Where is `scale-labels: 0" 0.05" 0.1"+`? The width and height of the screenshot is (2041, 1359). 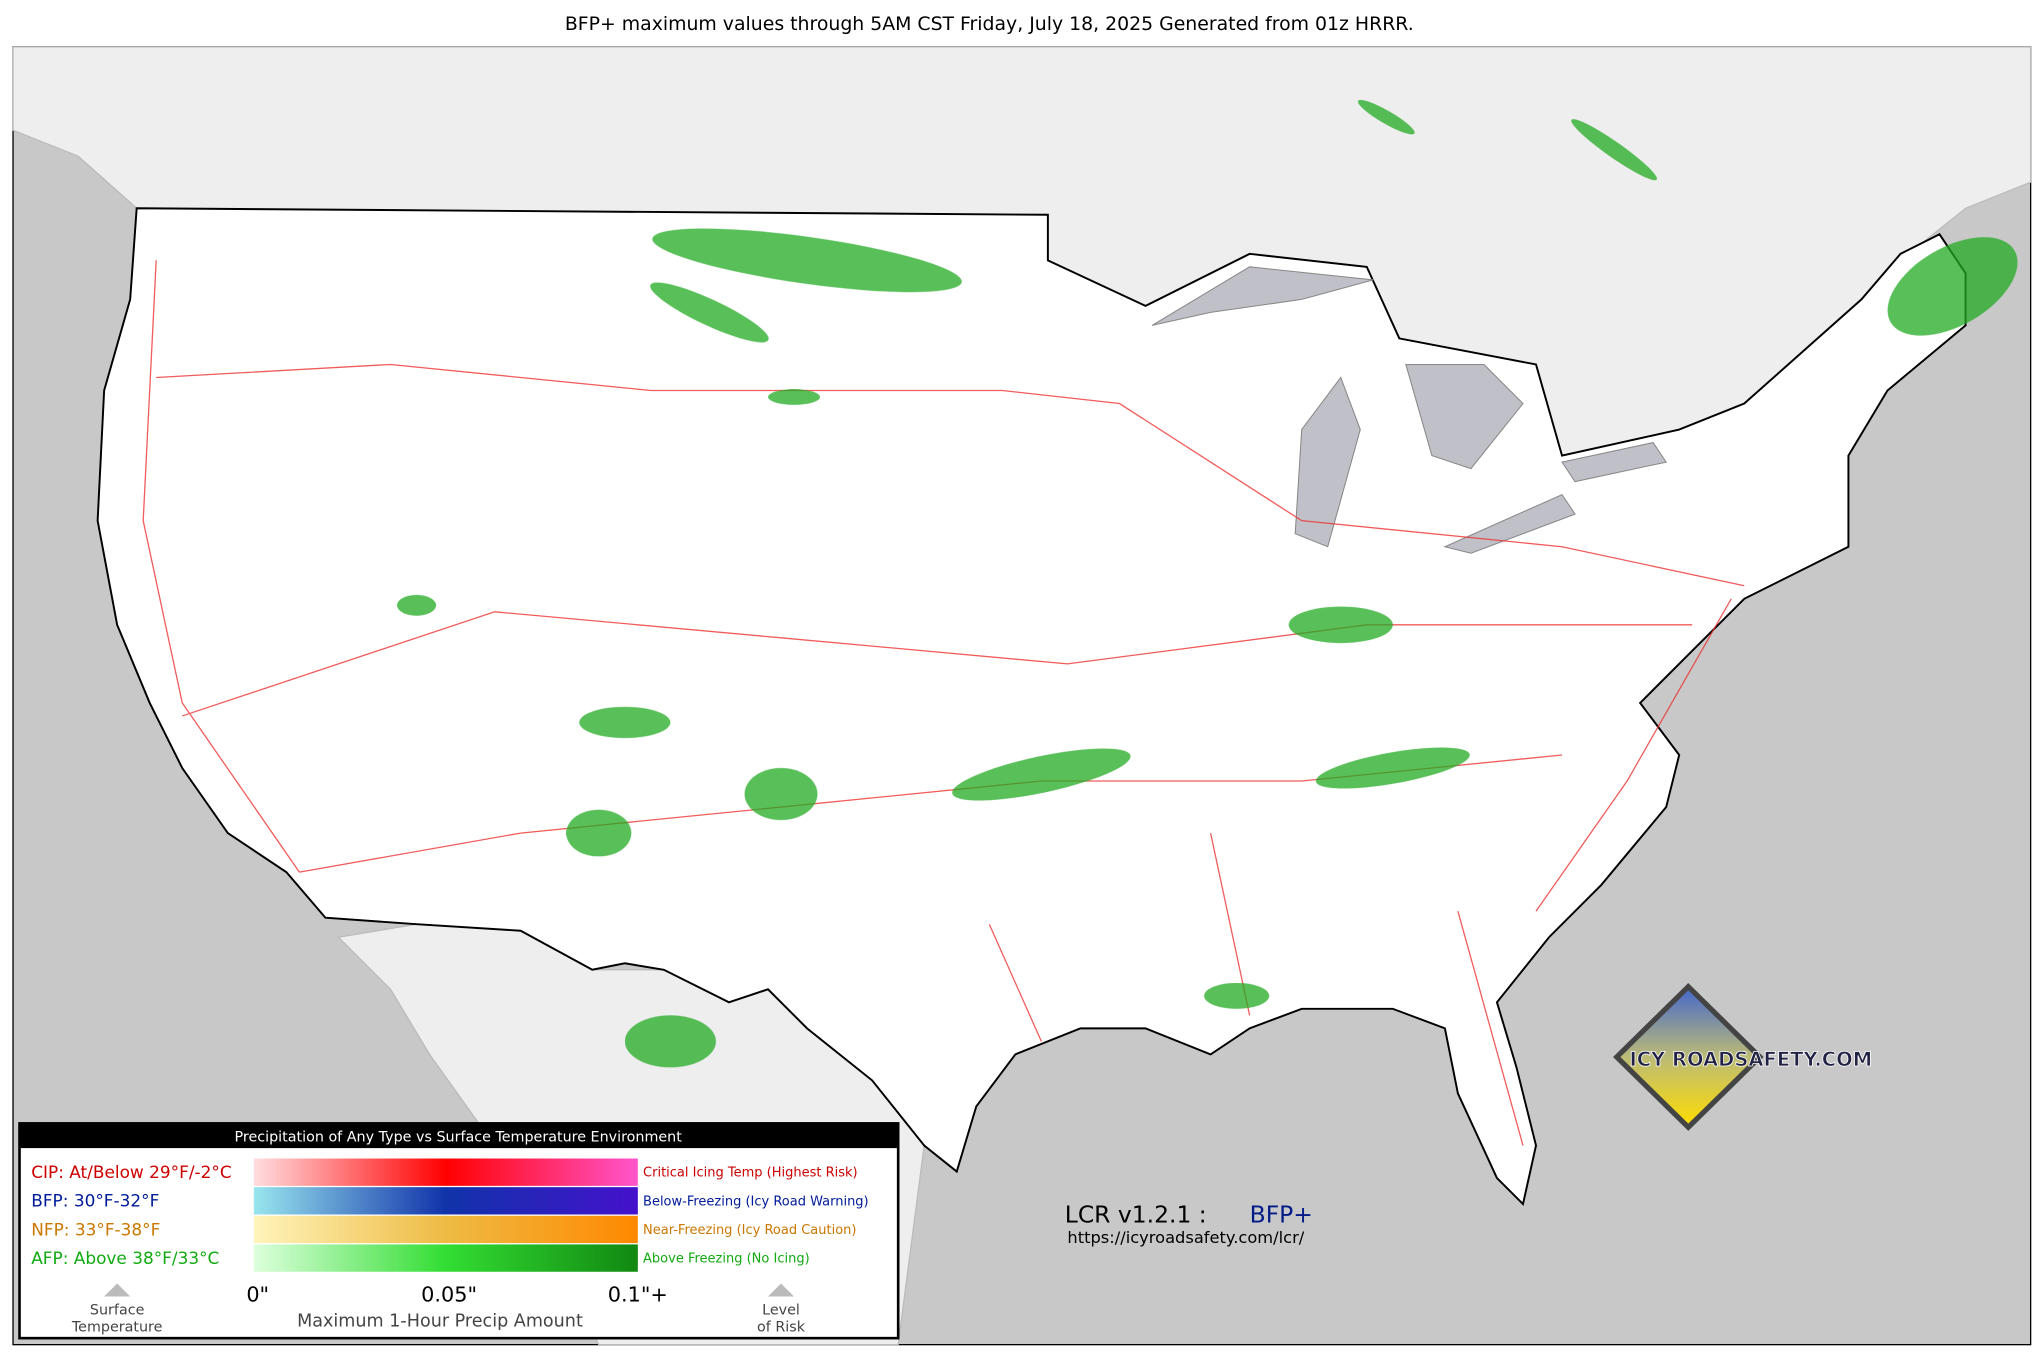 scale-labels: 0" 0.05" 0.1"+ is located at coordinates (457, 1295).